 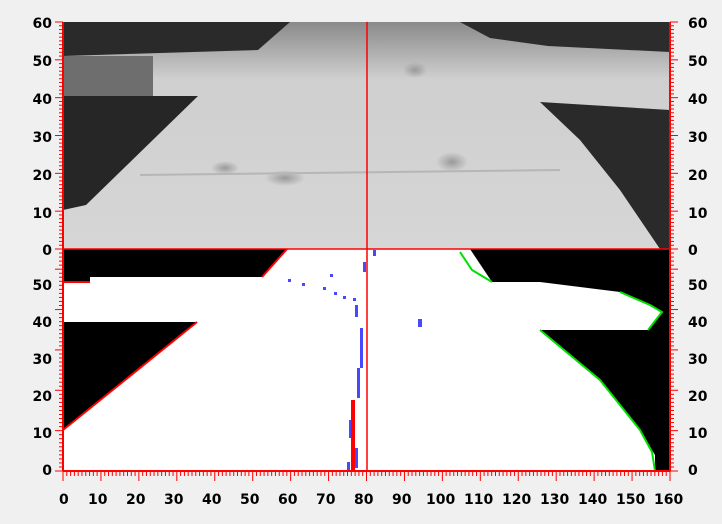 What do you see at coordinates (288, 500) in the screenshot?
I see `x-tick-label: 60` at bounding box center [288, 500].